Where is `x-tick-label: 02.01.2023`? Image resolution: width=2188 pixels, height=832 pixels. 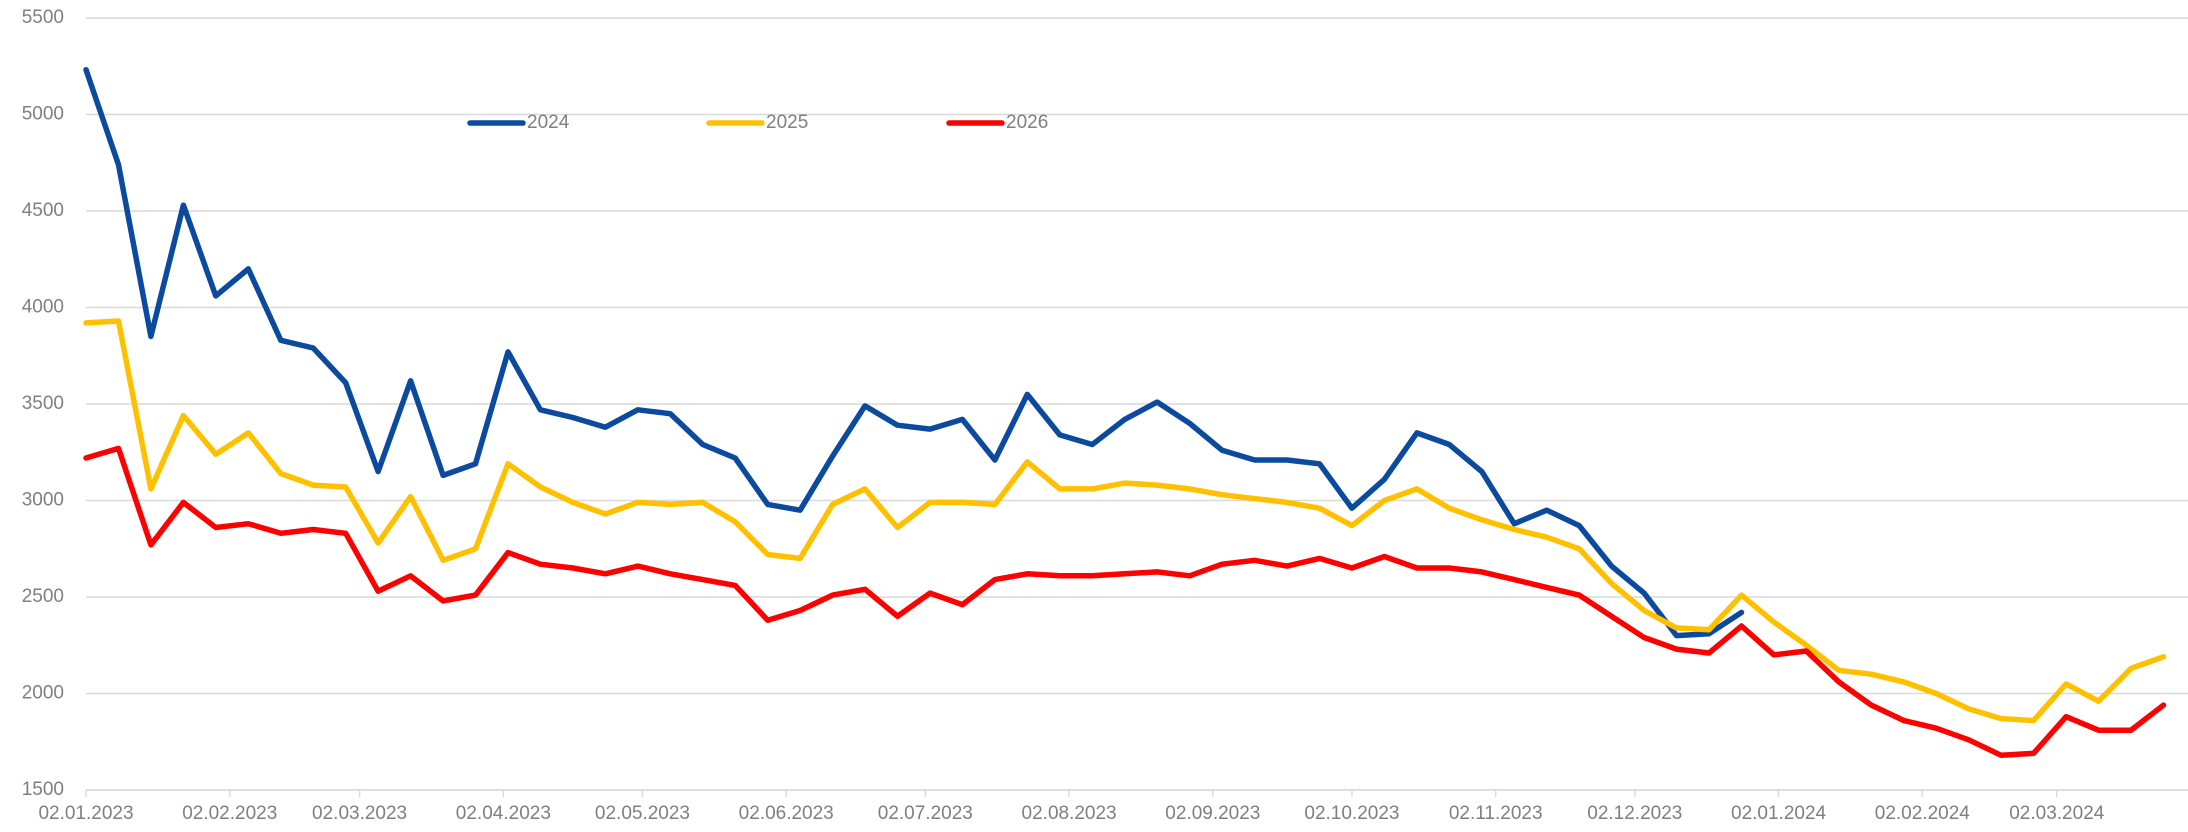
x-tick-label: 02.01.2023 is located at coordinates (85, 813).